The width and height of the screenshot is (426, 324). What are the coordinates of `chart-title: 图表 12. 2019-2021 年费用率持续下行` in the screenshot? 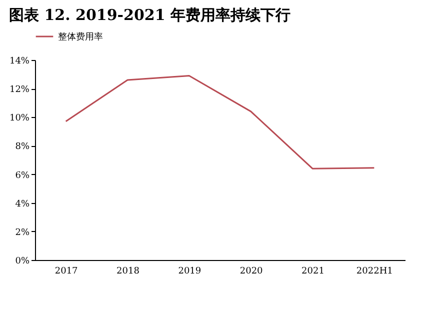 It's located at (149, 15).